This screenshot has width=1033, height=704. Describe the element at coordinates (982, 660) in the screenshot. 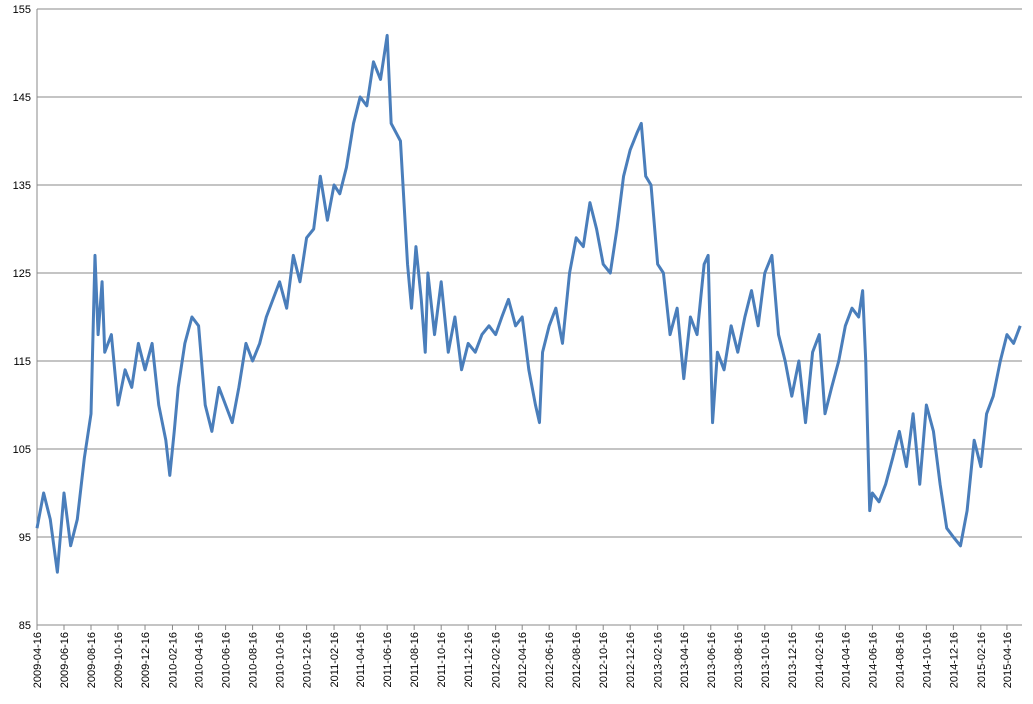

I see `x-tick-label: 2015-02-16` at that location.